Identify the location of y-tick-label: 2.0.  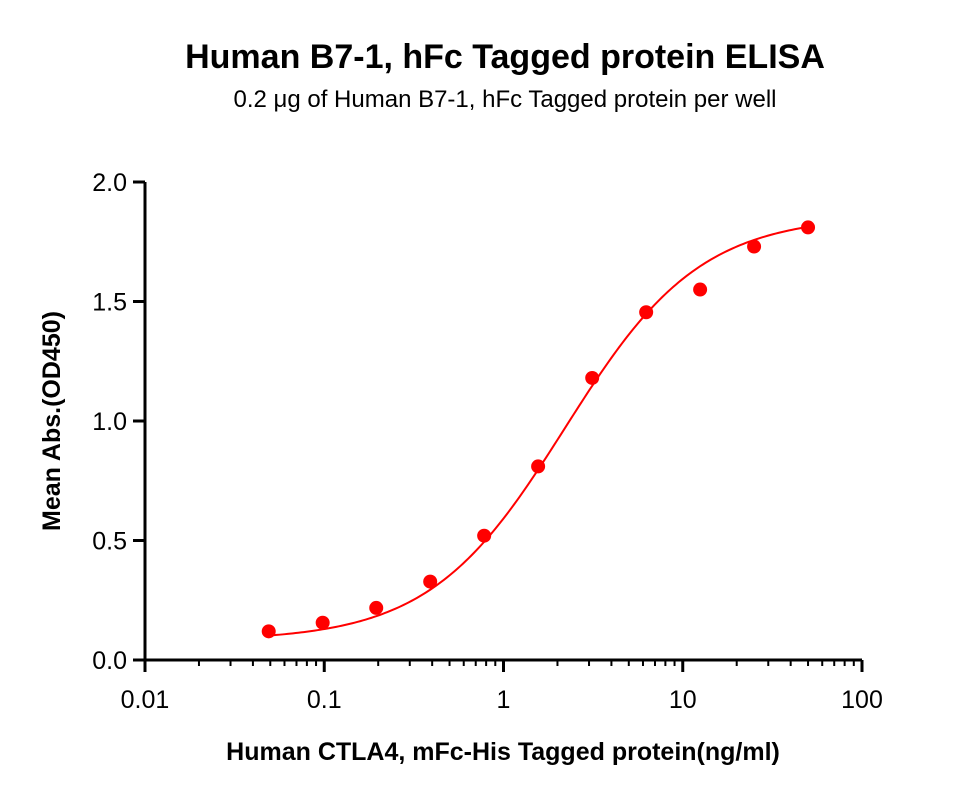
(109, 183).